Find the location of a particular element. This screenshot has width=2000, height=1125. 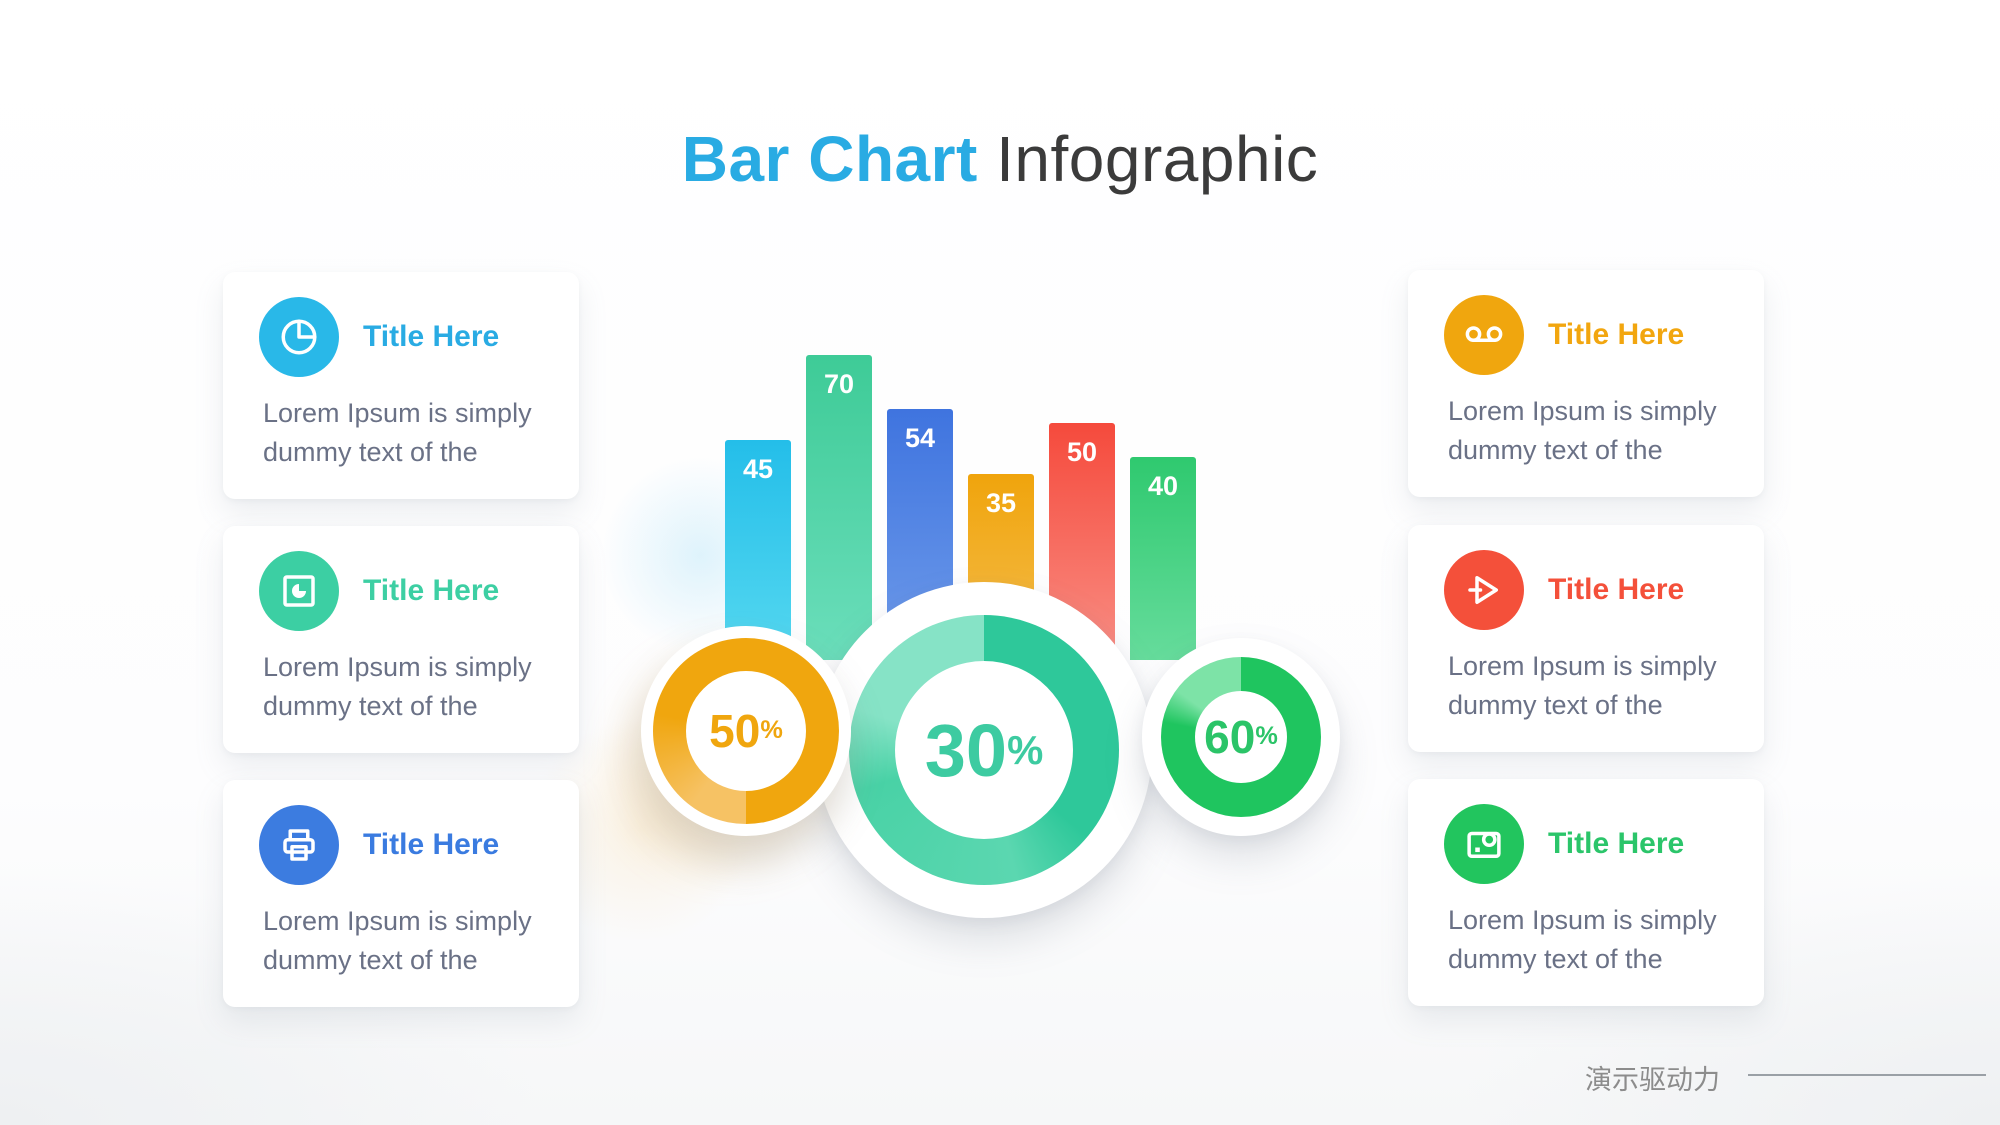

pie-chart-icon is located at coordinates (299, 337).